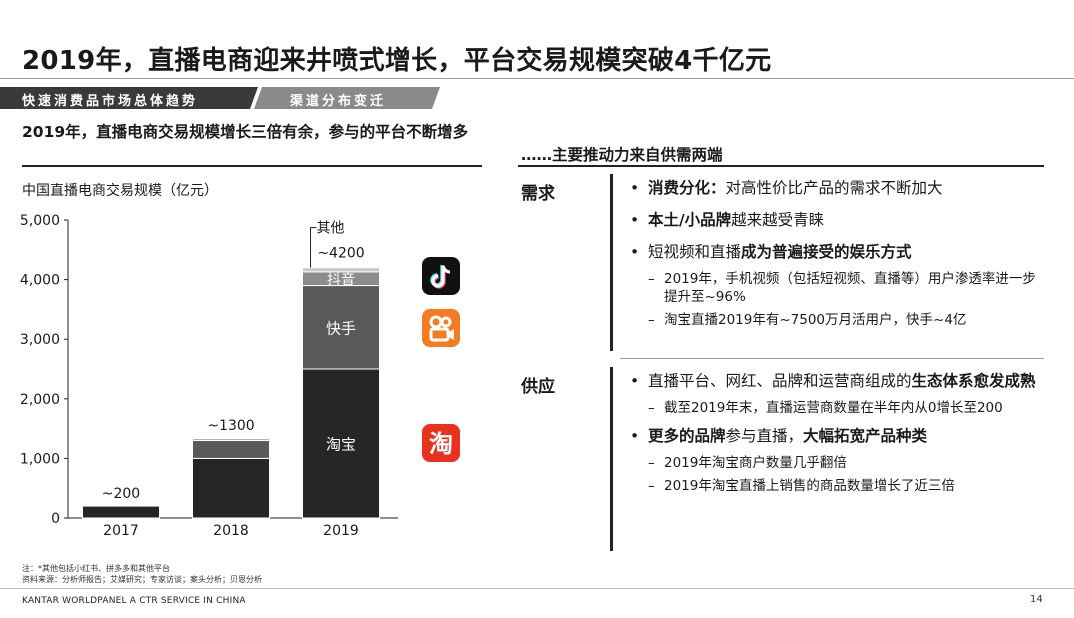 This screenshot has width=1074, height=618. What do you see at coordinates (134, 601) in the screenshot?
I see `footer-brand: KANTAR WORLDPANEL A CTR SERVICE IN CHINA` at bounding box center [134, 601].